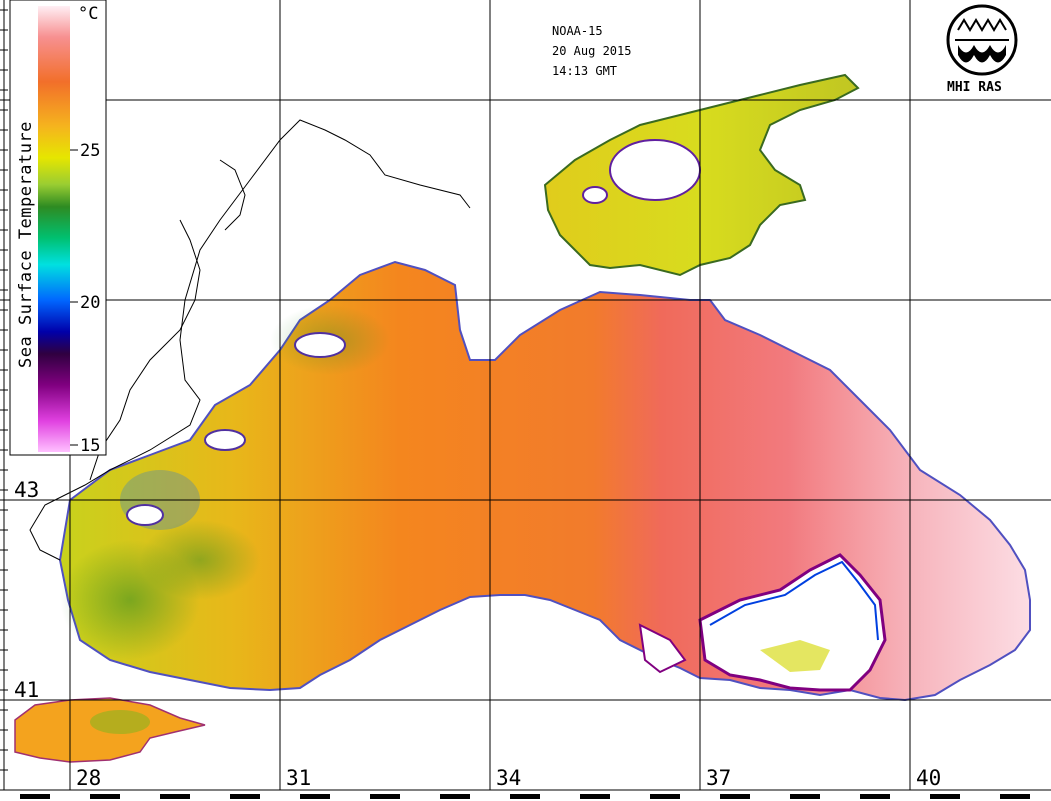 This screenshot has width=1051, height=801. What do you see at coordinates (27, 490) in the screenshot?
I see `lat-label-43: 43` at bounding box center [27, 490].